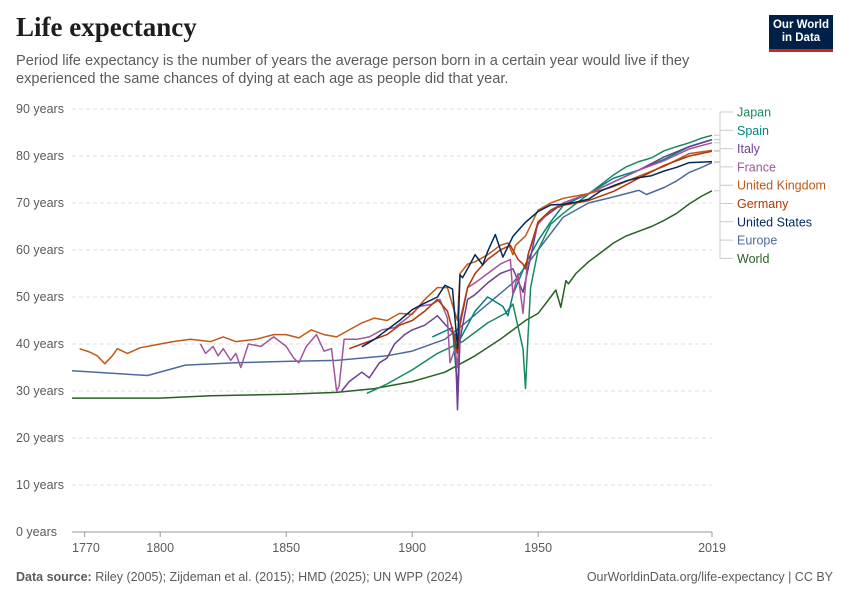 Image resolution: width=850 pixels, height=600 pixels. I want to click on y-tick-label: 80 years, so click(40, 156).